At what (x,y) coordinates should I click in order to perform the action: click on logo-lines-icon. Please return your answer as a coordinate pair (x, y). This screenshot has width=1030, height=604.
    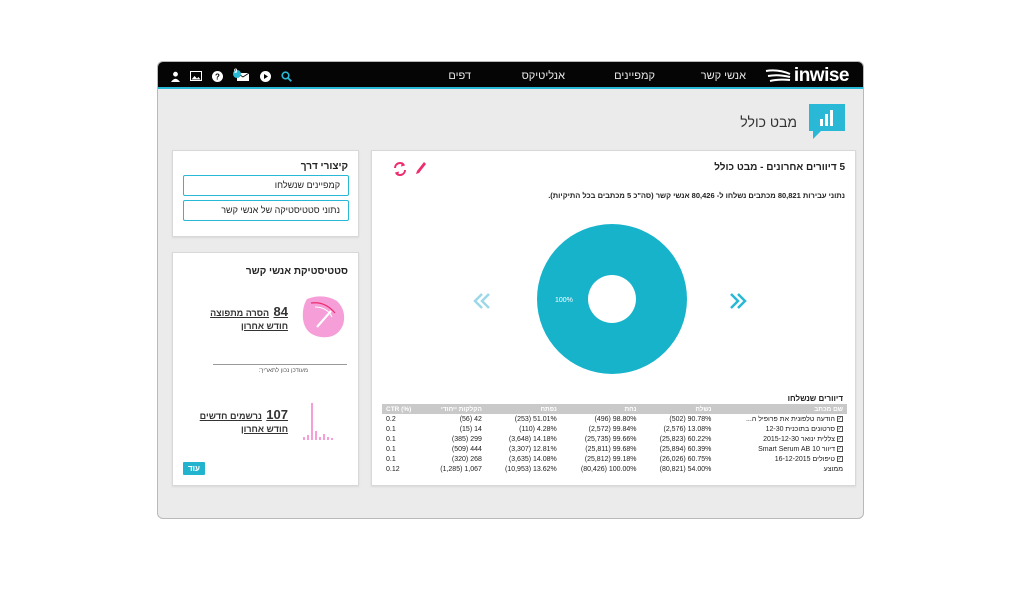
    Looking at the image, I should click on (778, 75).